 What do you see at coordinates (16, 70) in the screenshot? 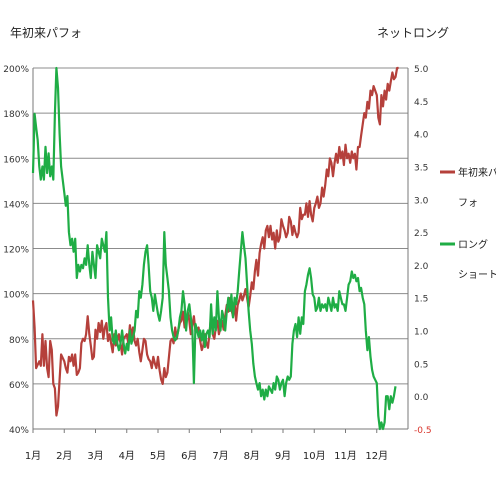
I see `left-tick-label: 200%` at bounding box center [16, 70].